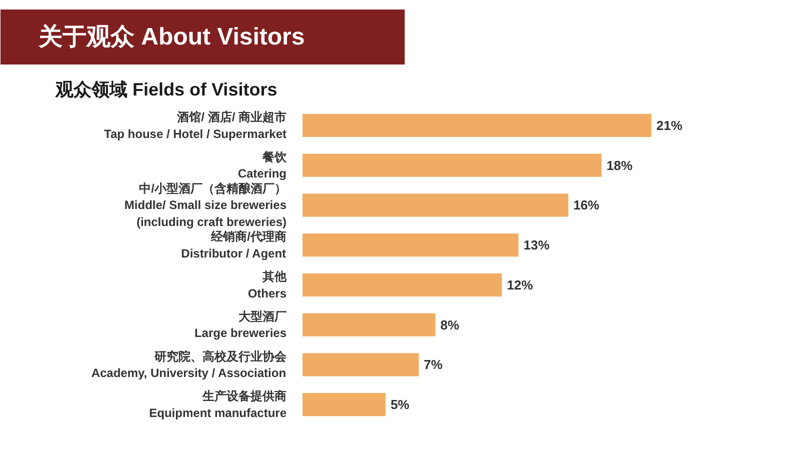 This screenshot has height=450, width=800. Describe the element at coordinates (520, 284) in the screenshot. I see `data-label: 12%` at that location.